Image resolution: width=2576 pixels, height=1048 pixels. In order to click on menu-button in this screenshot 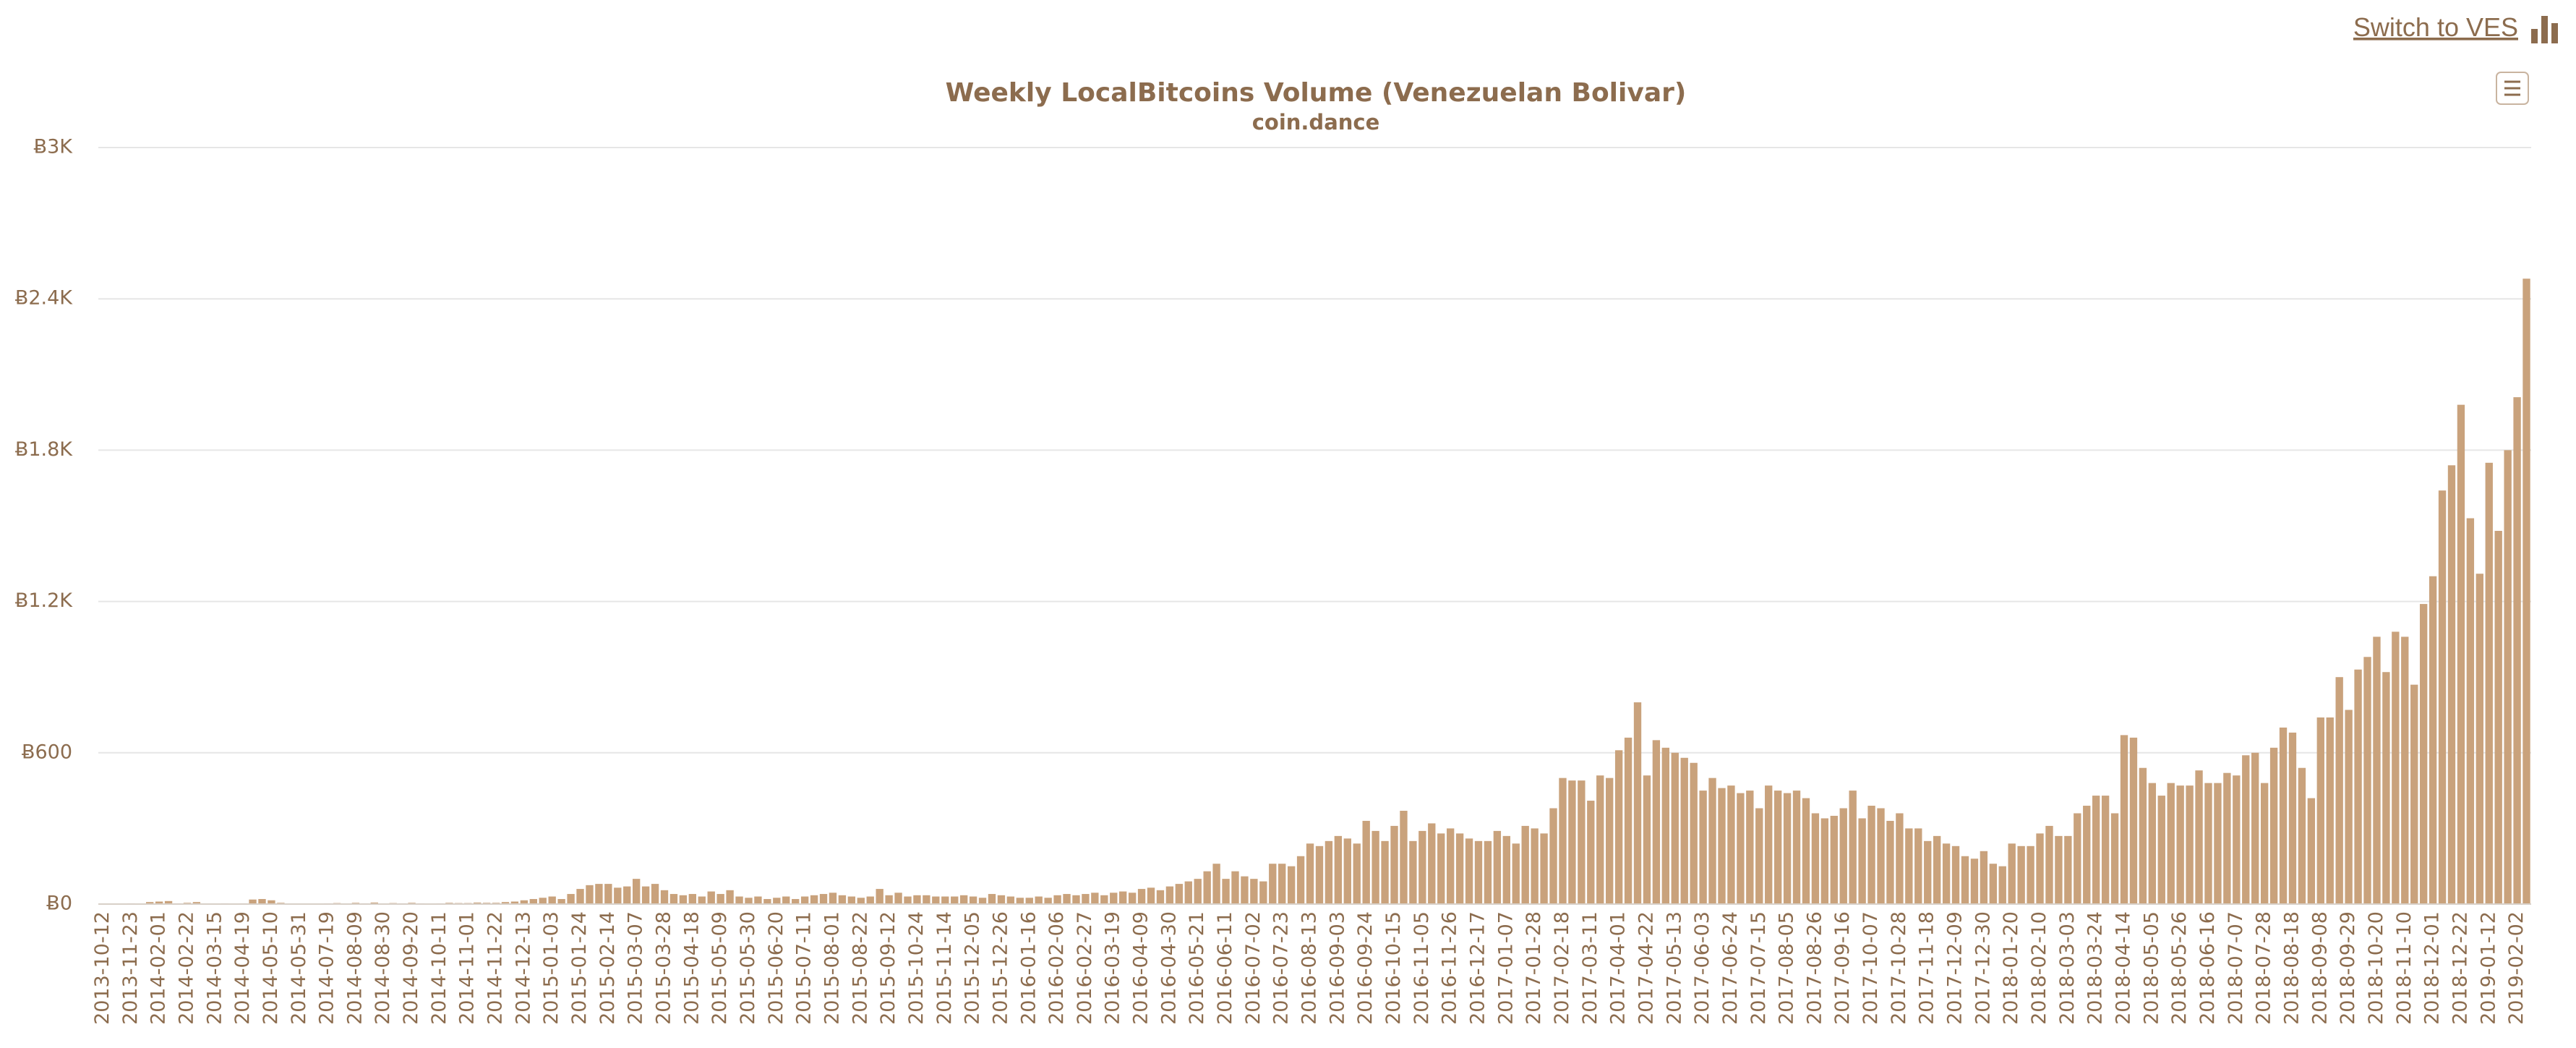, I will do `click(2512, 88)`.